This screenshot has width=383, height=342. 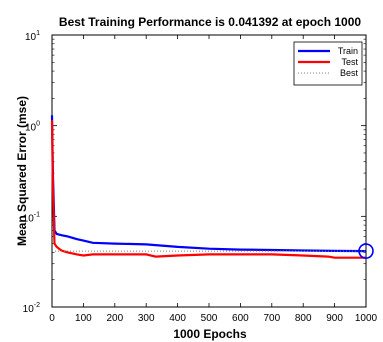 What do you see at coordinates (146, 318) in the screenshot?
I see `x-tick-label: 300` at bounding box center [146, 318].